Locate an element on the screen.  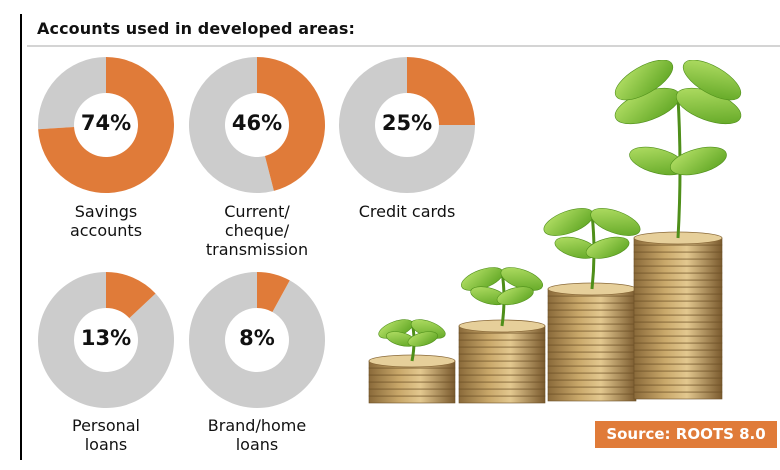
header-divider is located at coordinates (403, 46).